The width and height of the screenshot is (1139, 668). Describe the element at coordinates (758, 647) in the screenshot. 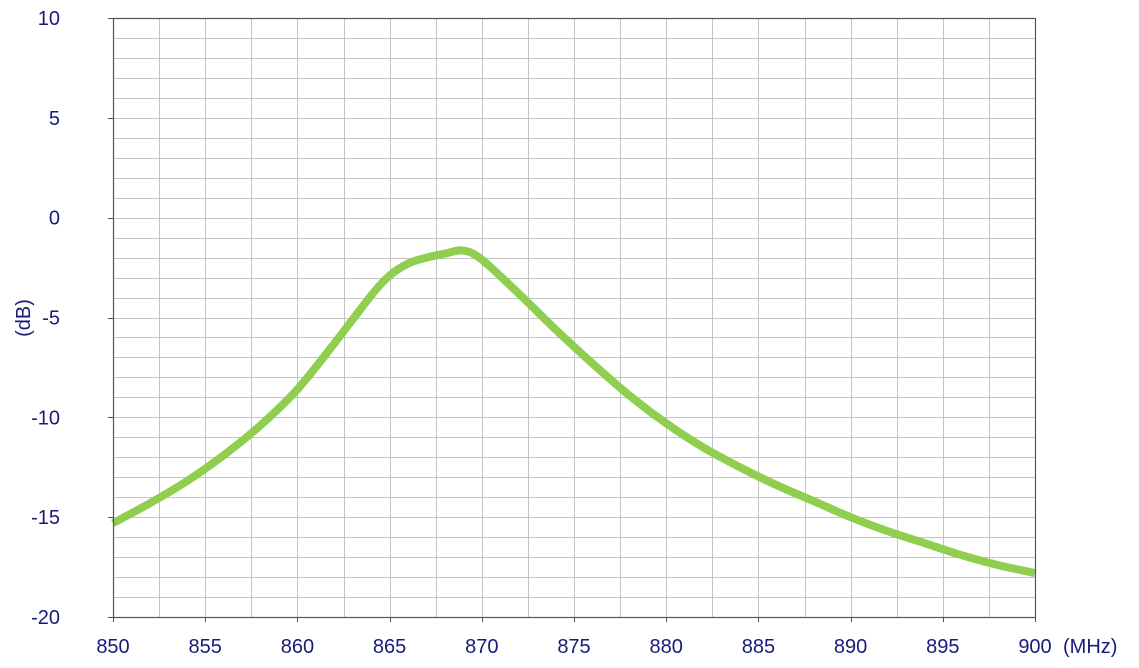

I see `x-tick-label: 885` at that location.